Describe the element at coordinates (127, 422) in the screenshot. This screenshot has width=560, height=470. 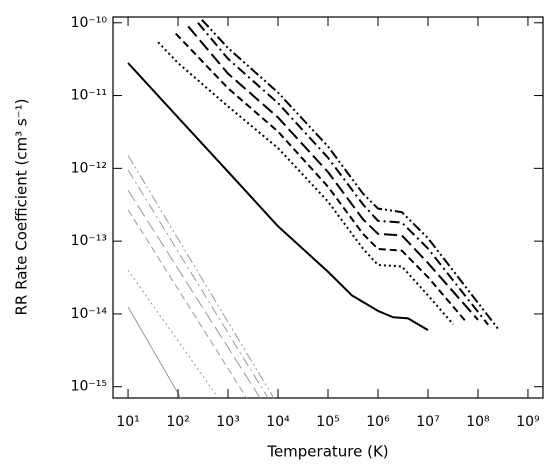
I see `x-tick-label: 10¹` at that location.